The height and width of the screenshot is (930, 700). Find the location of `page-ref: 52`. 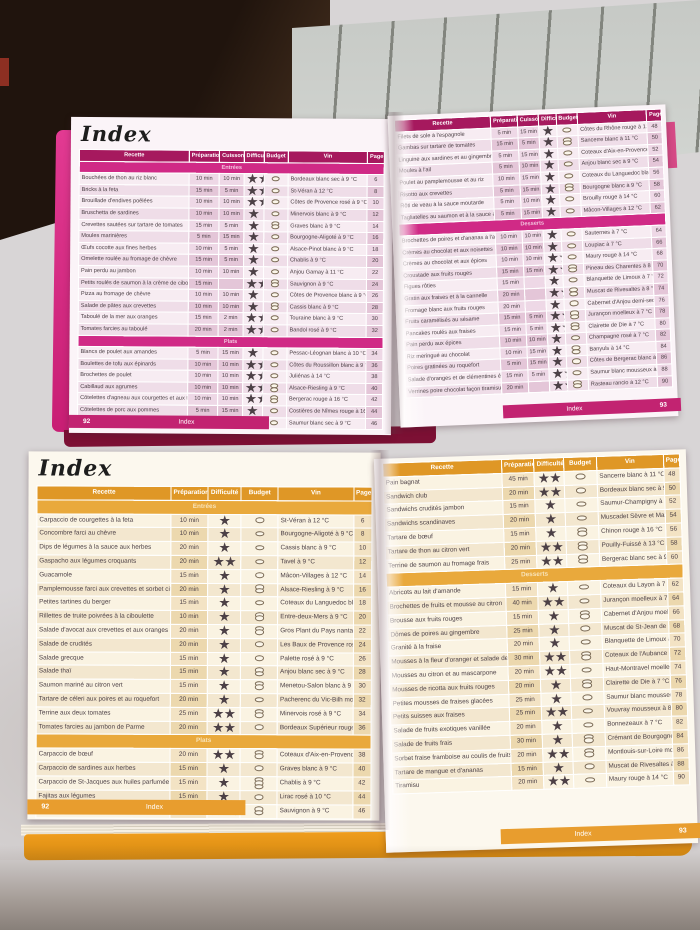

page-ref: 52 is located at coordinates (673, 502).